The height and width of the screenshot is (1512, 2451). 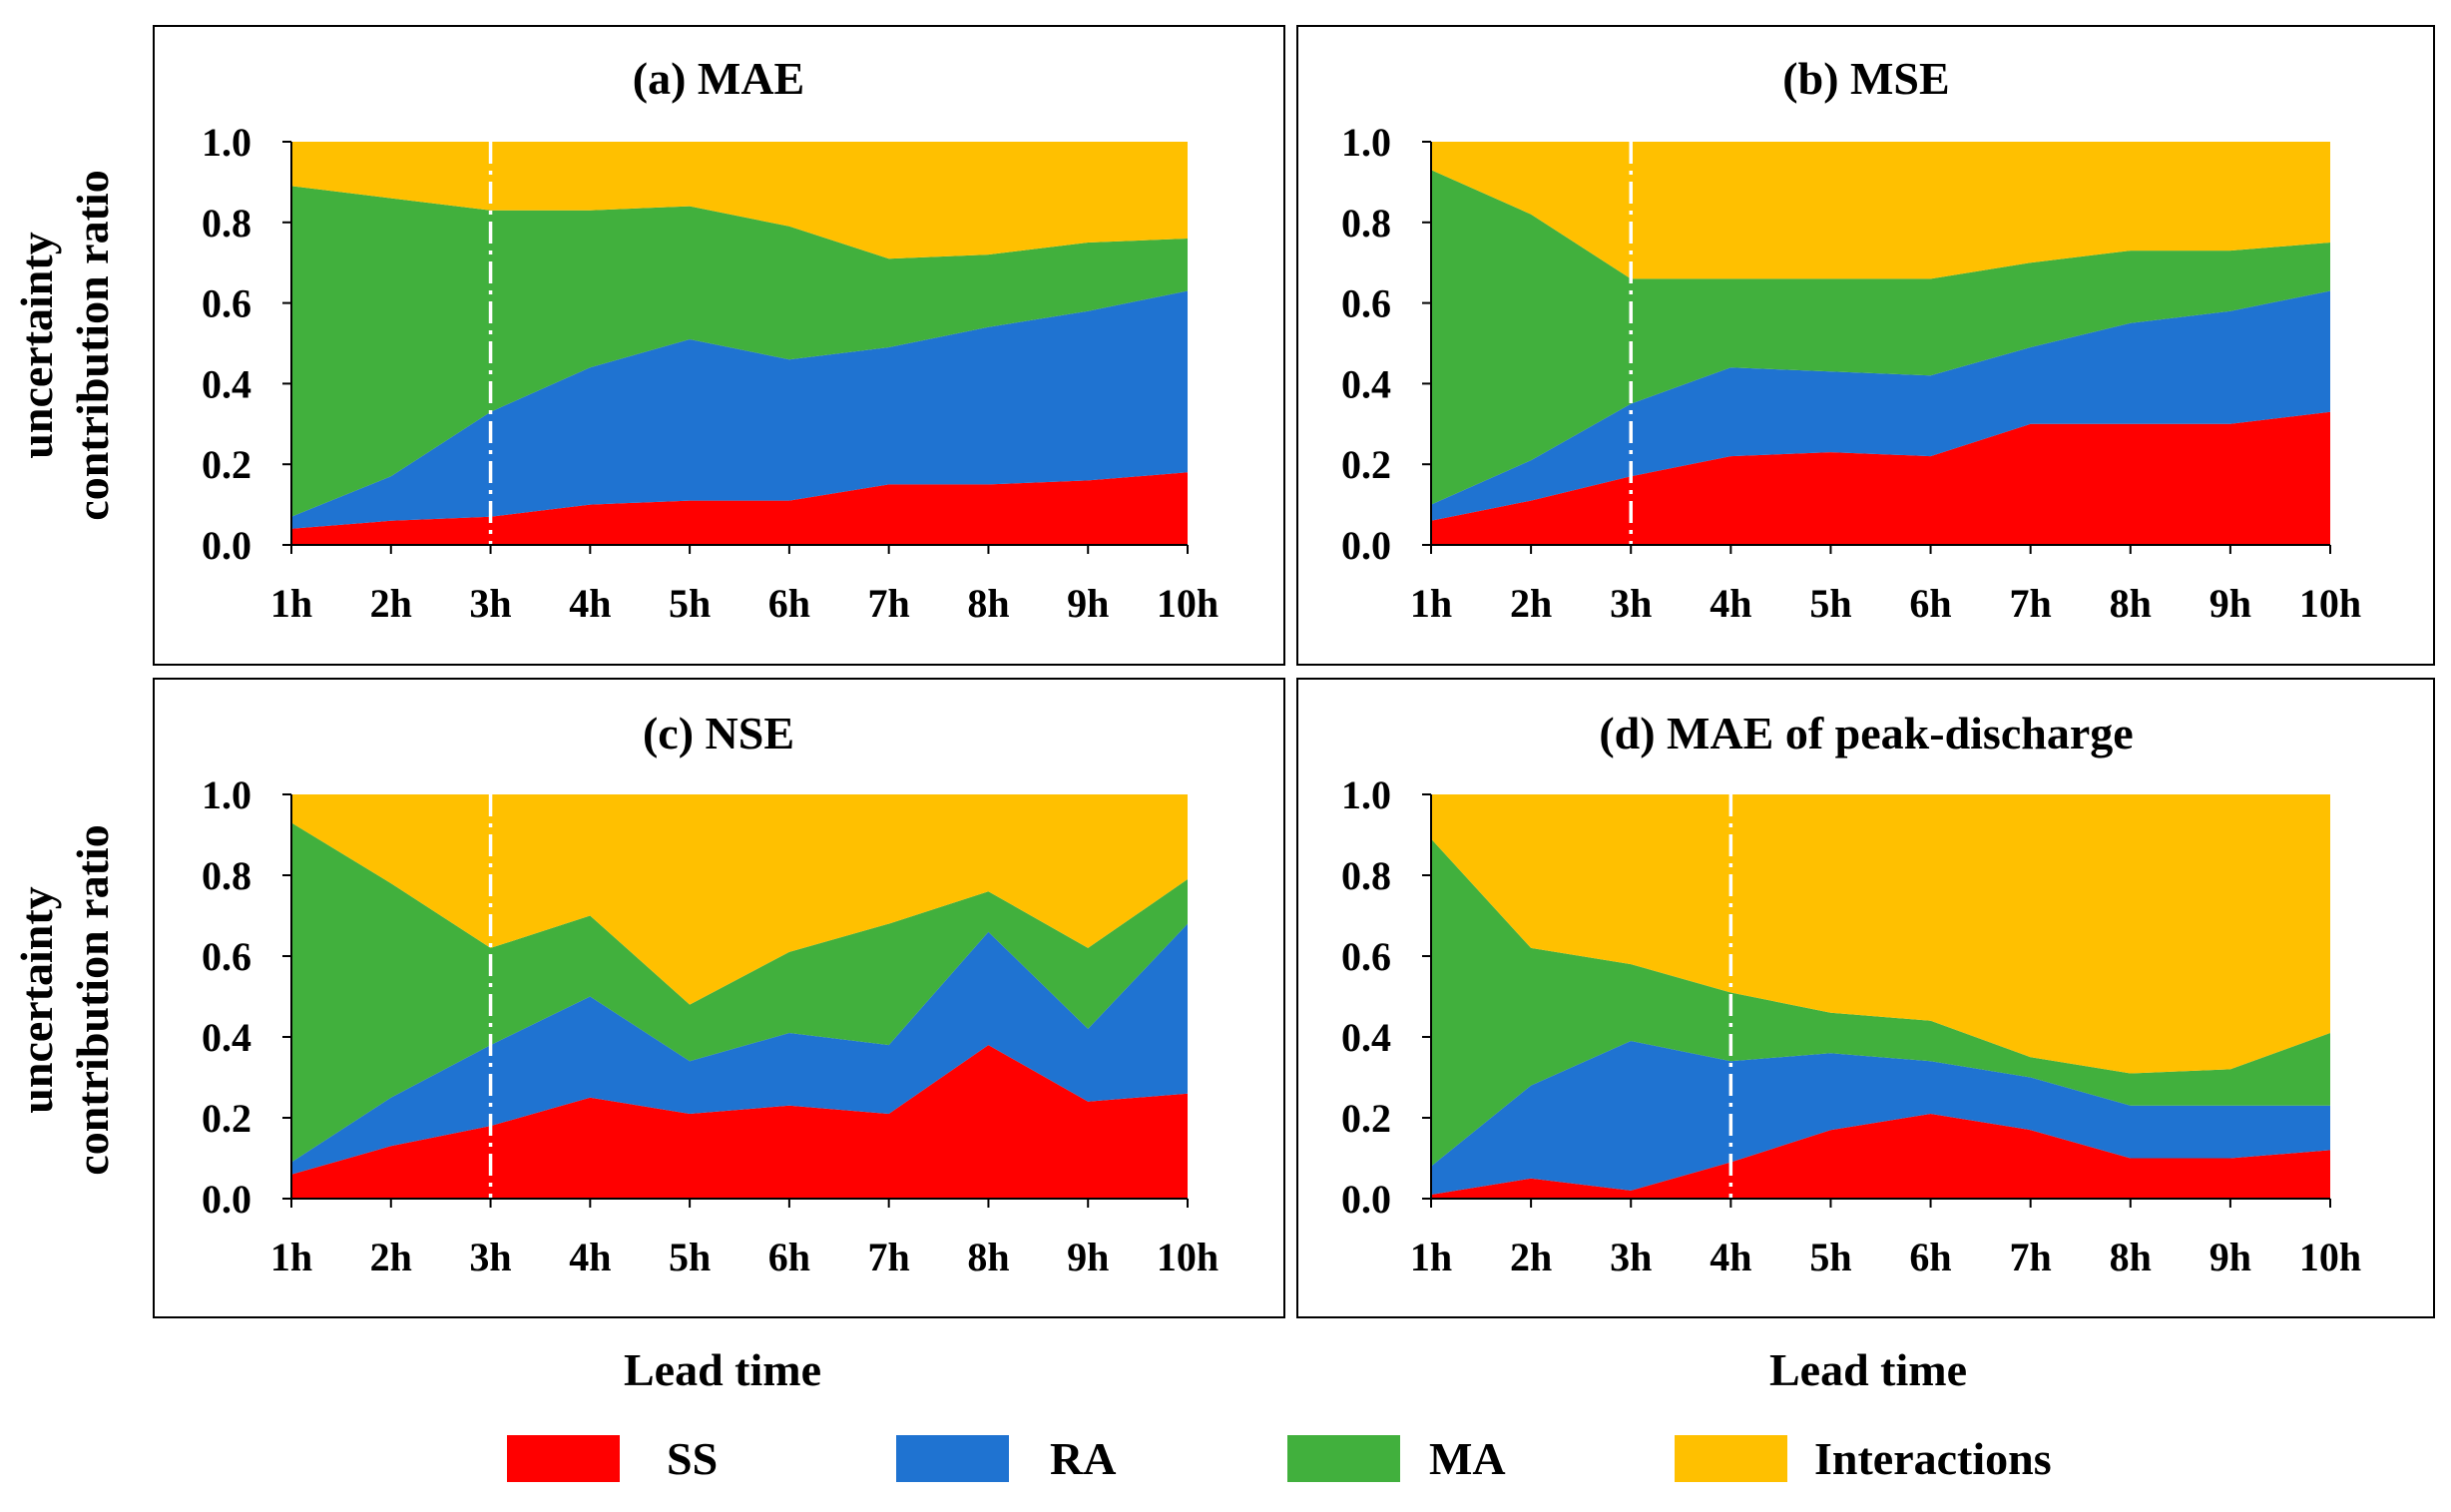 What do you see at coordinates (988, 603) in the screenshot?
I see `panel-a-x-tick-label: 8h` at bounding box center [988, 603].